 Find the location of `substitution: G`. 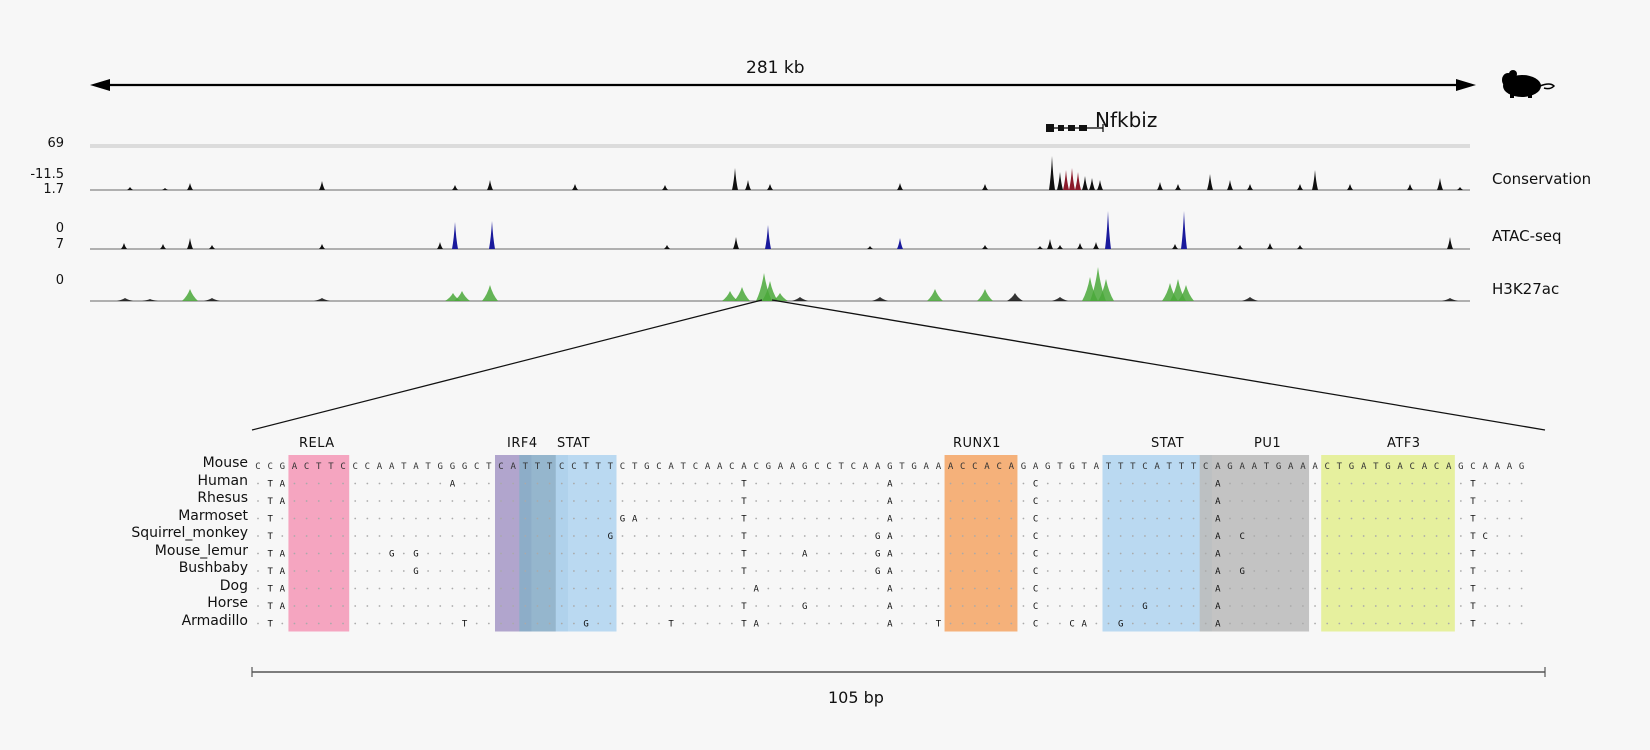

substitution: G is located at coordinates (1144, 607).